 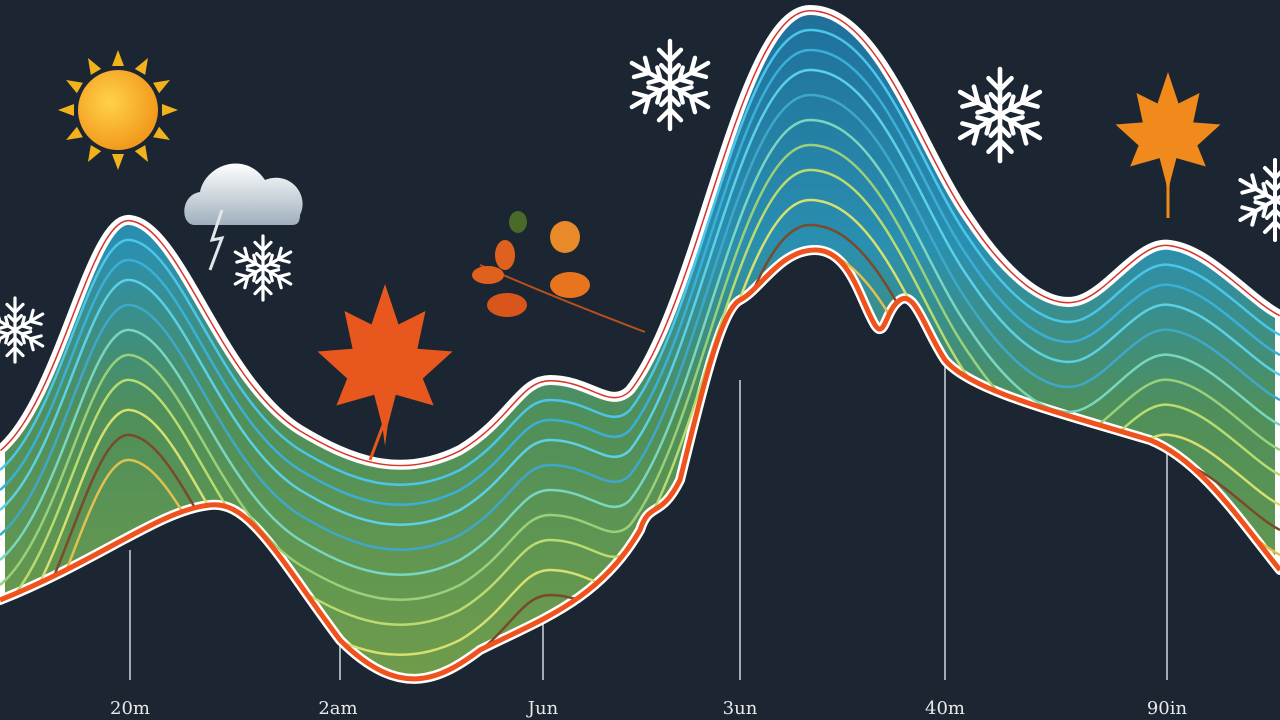 I want to click on axis-label: 40m, so click(x=945, y=708).